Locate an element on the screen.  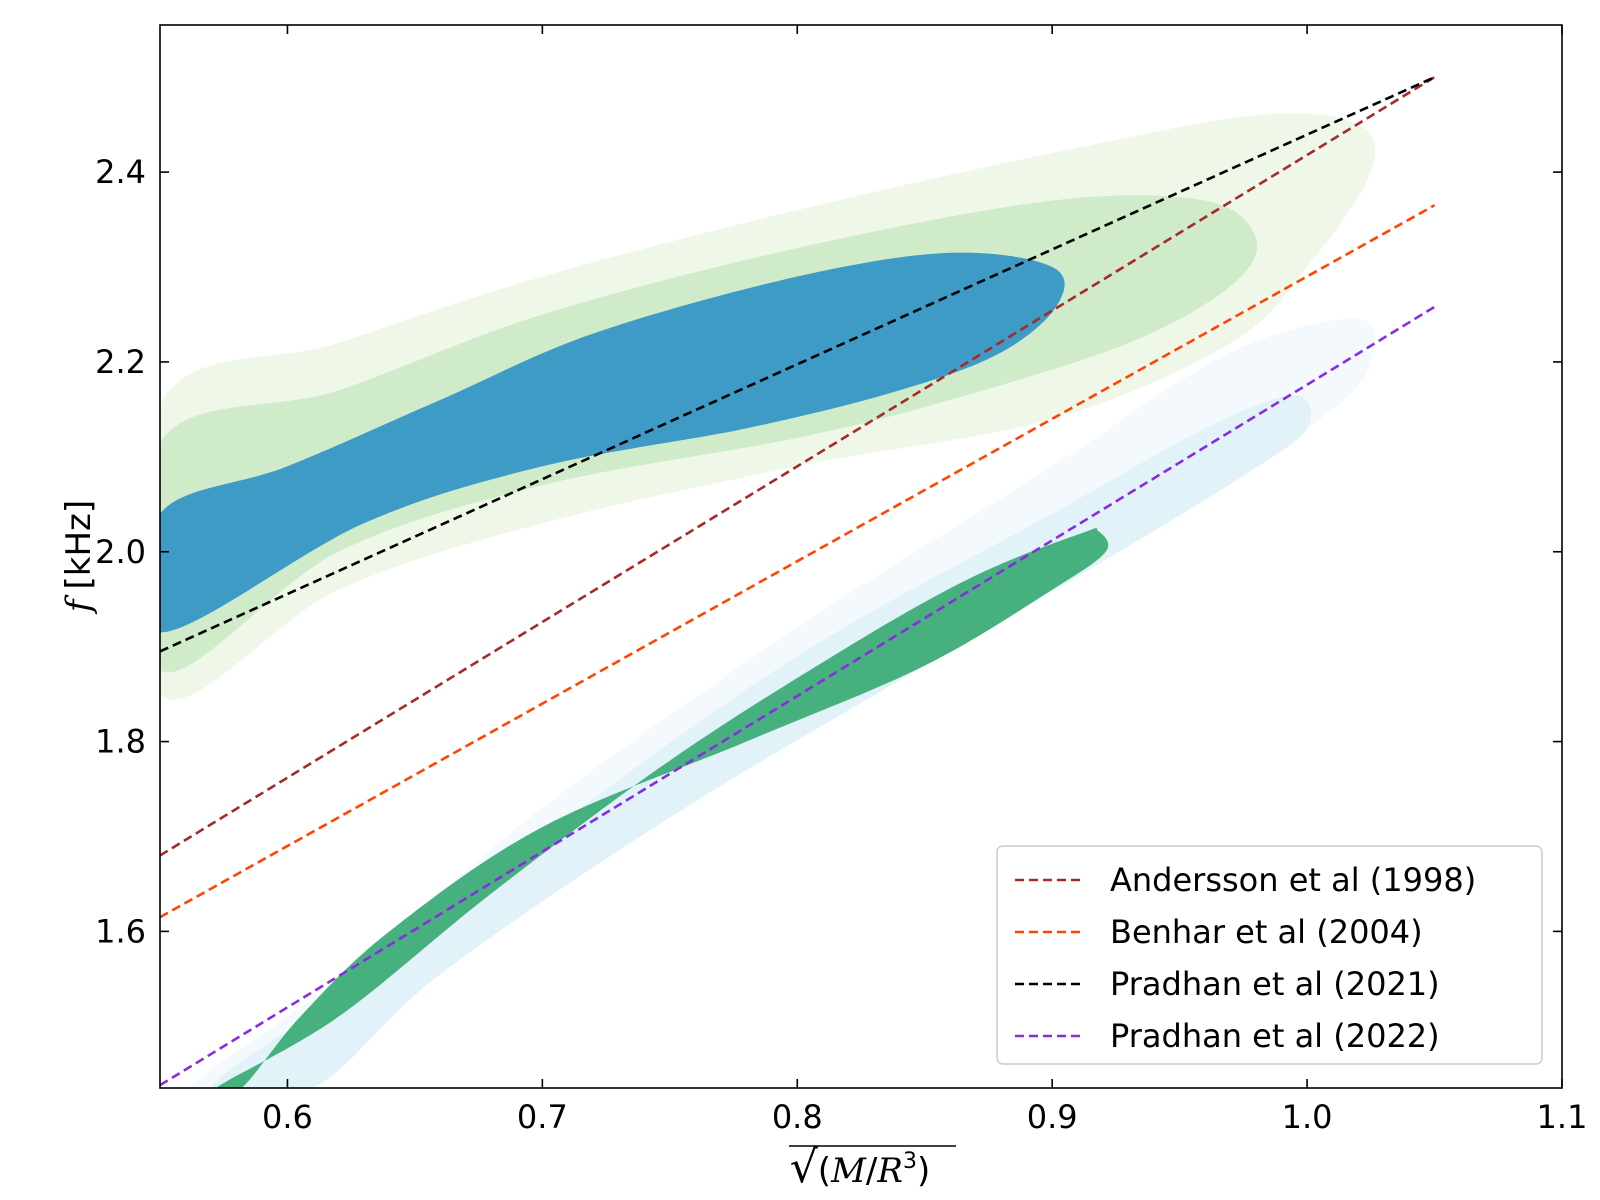
x-label-r: R is located at coordinates (889, 1171).